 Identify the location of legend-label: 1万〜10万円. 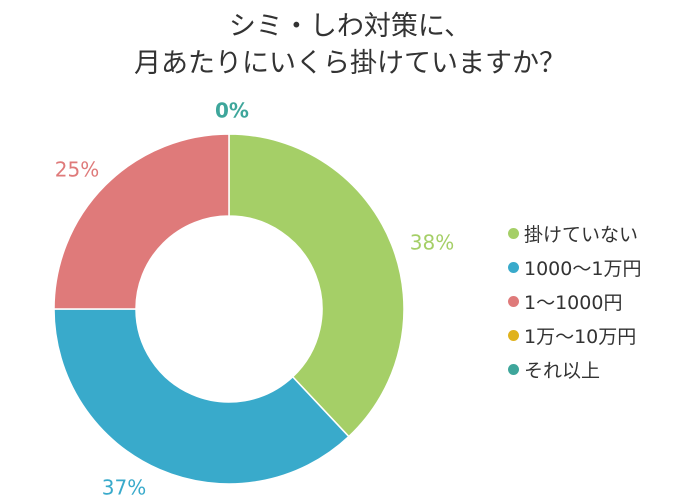
(580, 336).